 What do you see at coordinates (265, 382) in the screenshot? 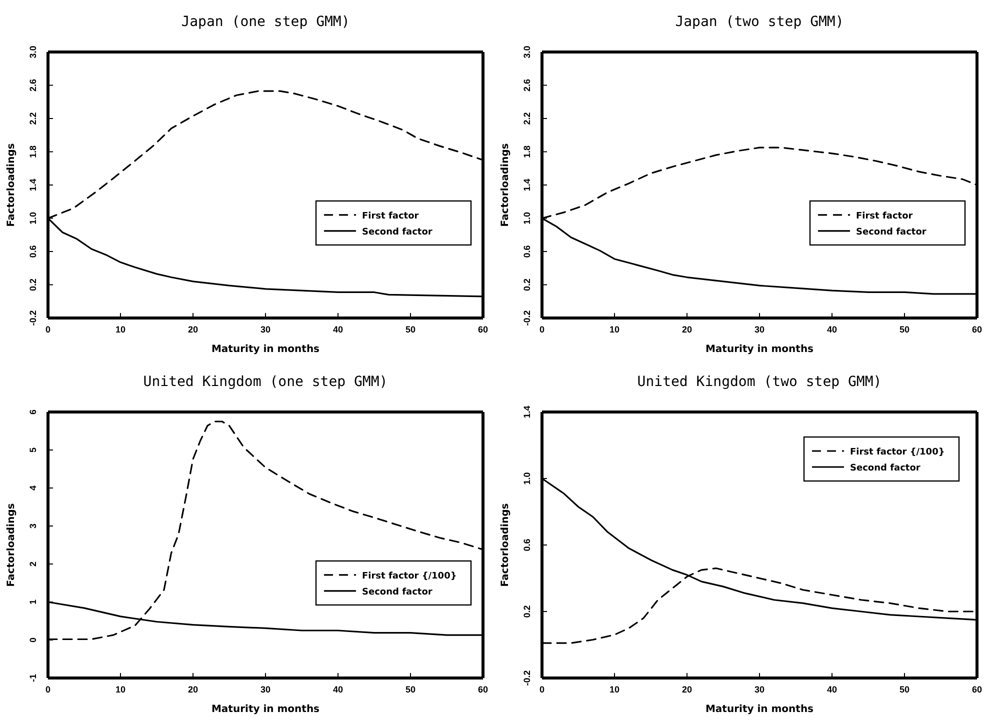
I see `chart-title: United Kingdom (one step GMM)` at bounding box center [265, 382].